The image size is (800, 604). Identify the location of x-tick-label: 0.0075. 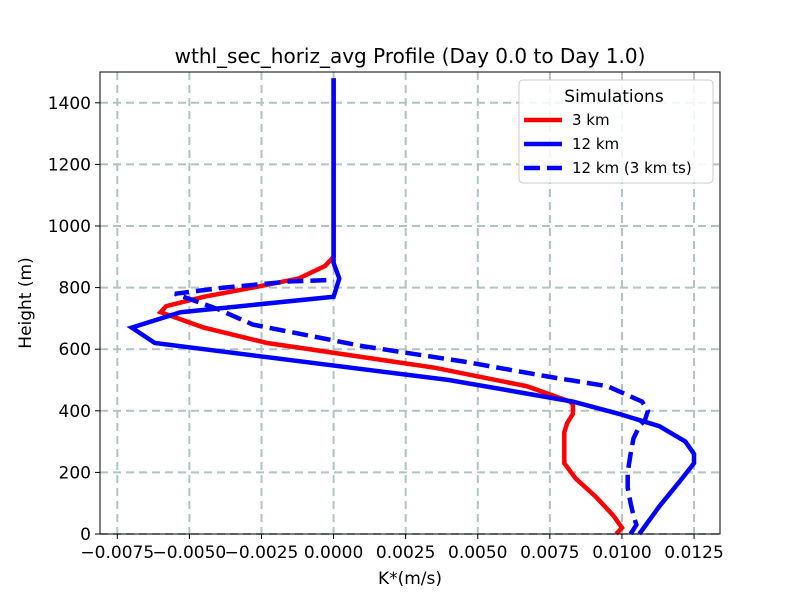
(549, 553).